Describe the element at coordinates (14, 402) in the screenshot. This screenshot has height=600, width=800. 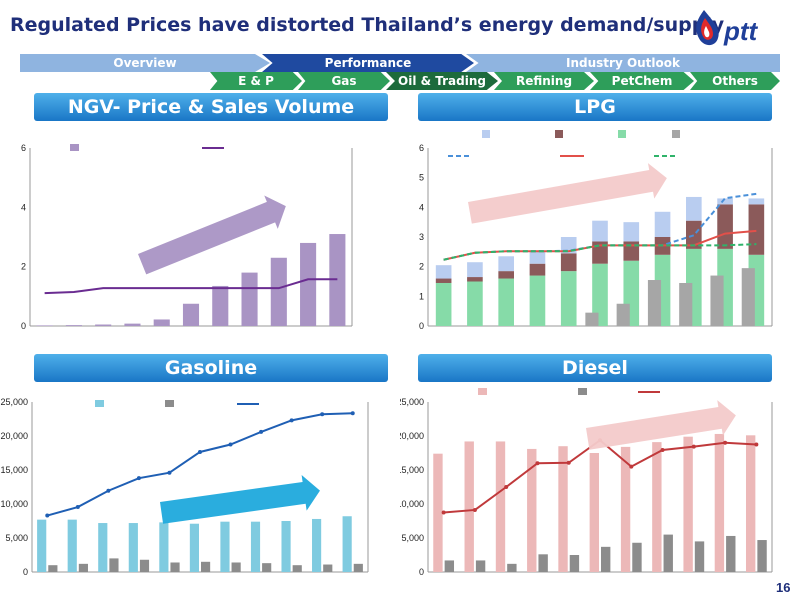
I see `left-tick-label: 25,000` at that location.